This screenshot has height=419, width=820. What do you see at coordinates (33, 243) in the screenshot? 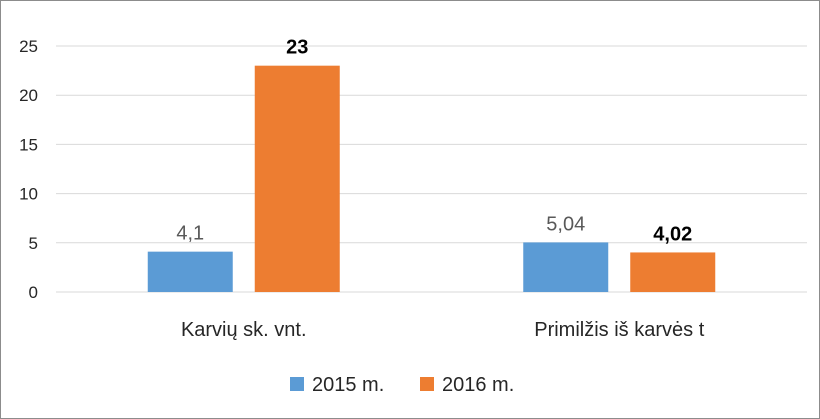
I see `y-tick-label: 5` at bounding box center [33, 243].